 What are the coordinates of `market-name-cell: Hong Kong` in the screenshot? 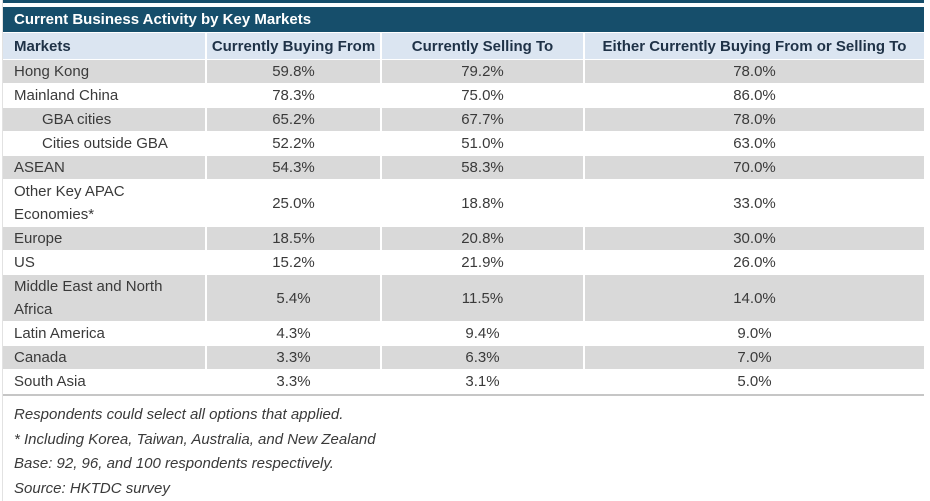 It's located at (104, 71).